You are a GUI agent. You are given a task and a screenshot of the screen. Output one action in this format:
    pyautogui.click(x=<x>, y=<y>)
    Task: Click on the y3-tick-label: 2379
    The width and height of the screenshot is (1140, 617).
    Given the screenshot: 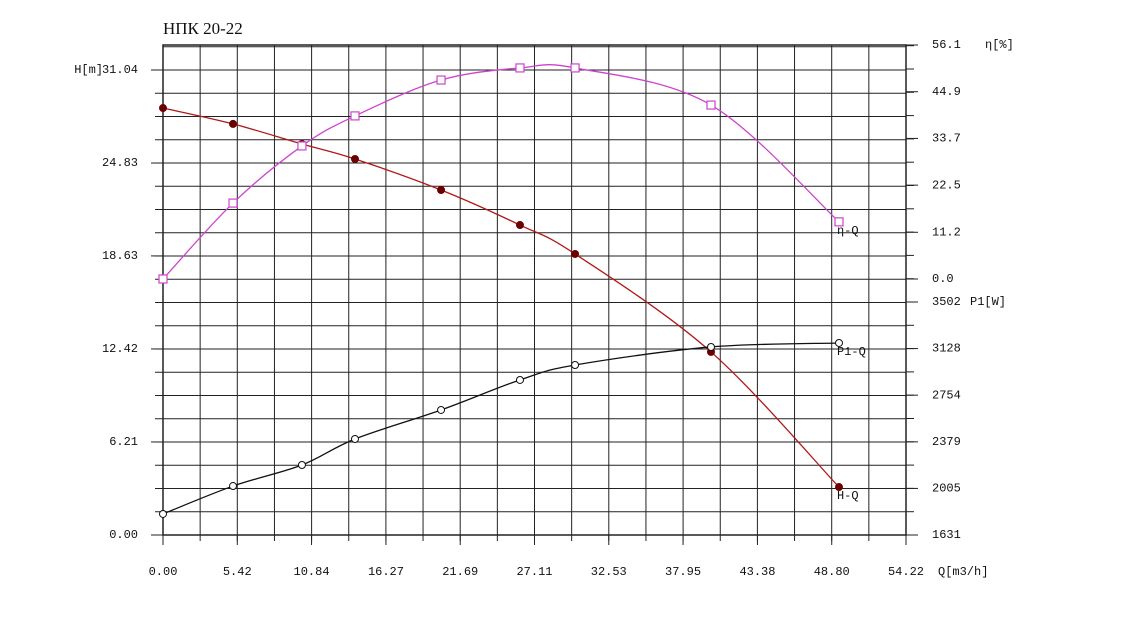 What is the action you would take?
    pyautogui.click(x=946, y=442)
    